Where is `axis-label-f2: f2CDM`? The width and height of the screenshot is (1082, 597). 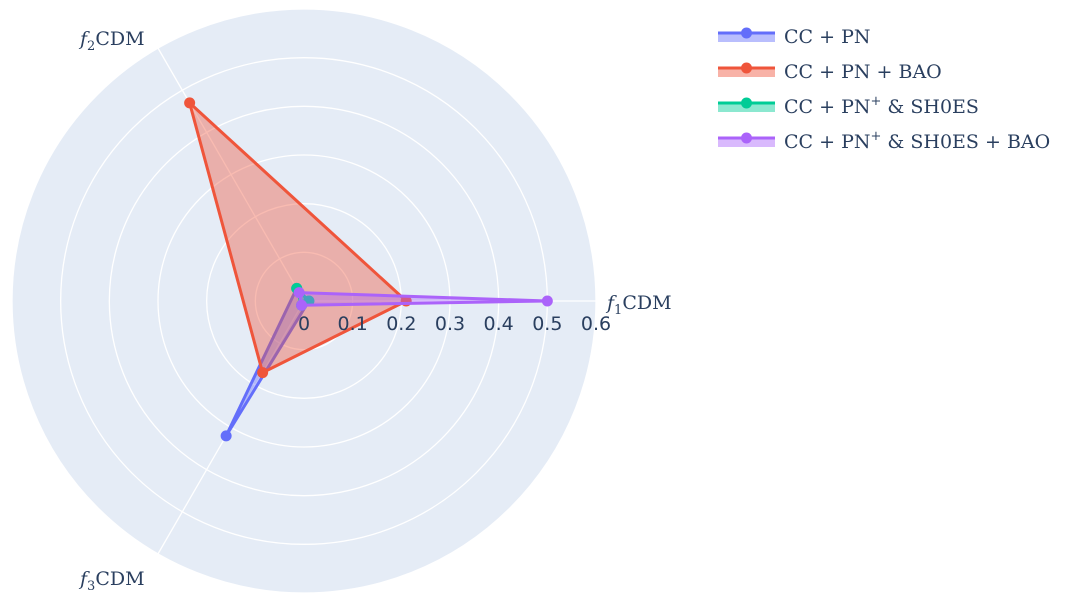 axis-label-f2: f2CDM is located at coordinates (111, 41).